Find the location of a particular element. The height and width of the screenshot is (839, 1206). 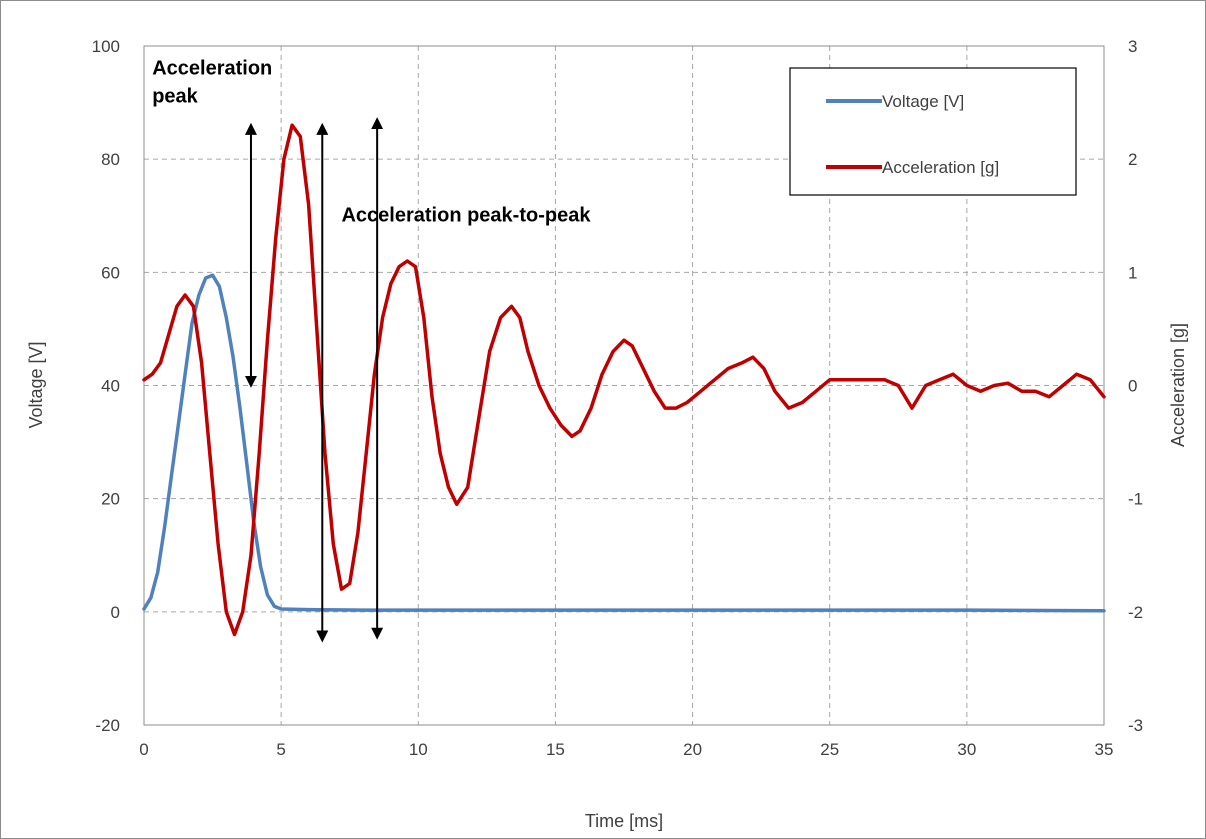

x-tick-label: 15 is located at coordinates (555, 749).